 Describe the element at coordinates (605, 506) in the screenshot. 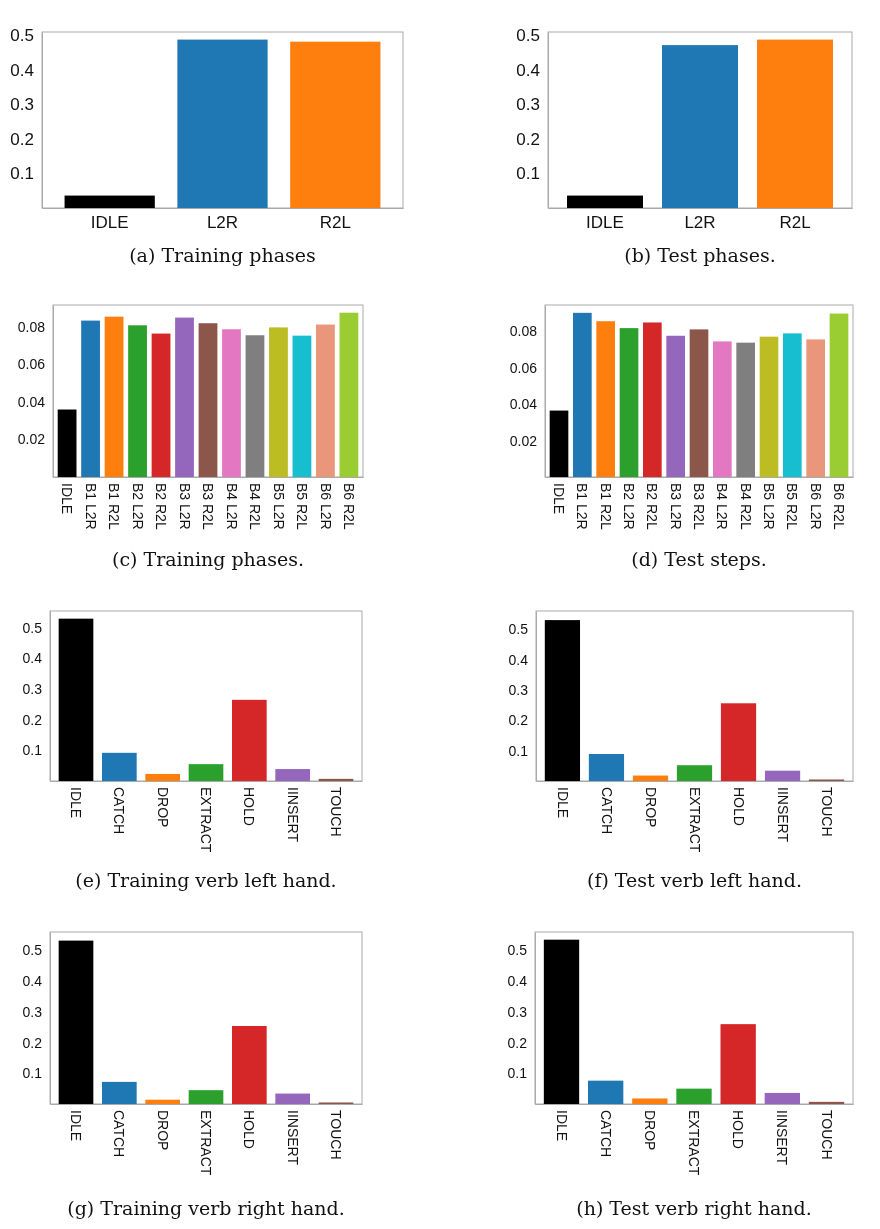

I see `x-tick-label: B1 R2L` at that location.